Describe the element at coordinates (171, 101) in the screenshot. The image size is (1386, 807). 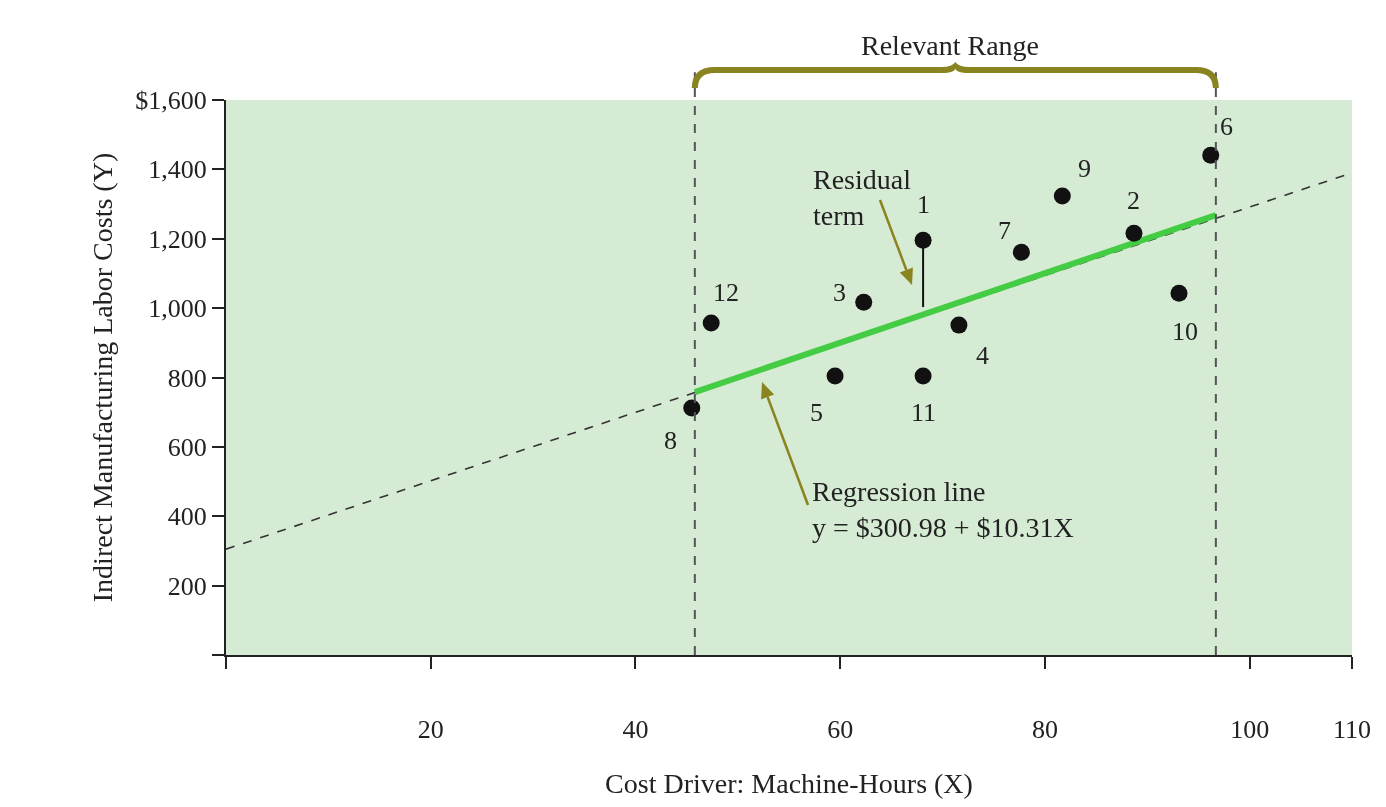
I see `y-tick-label: $1,600` at that location.